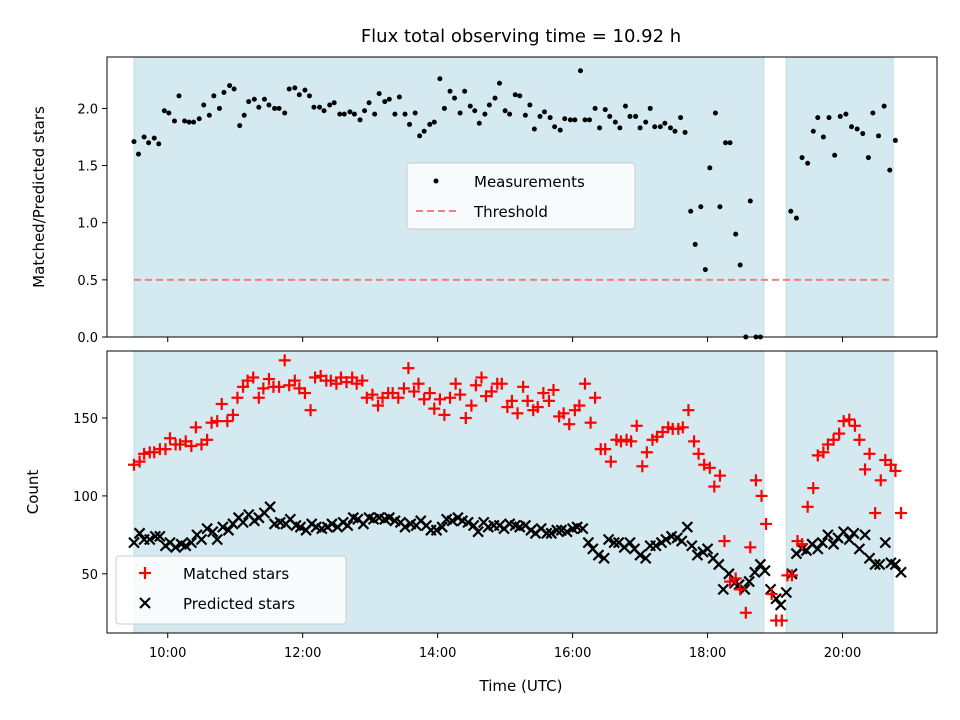 The width and height of the screenshot is (960, 720). Describe the element at coordinates (521, 196) in the screenshot. I see `top-legend: Measurements Threshold` at that location.